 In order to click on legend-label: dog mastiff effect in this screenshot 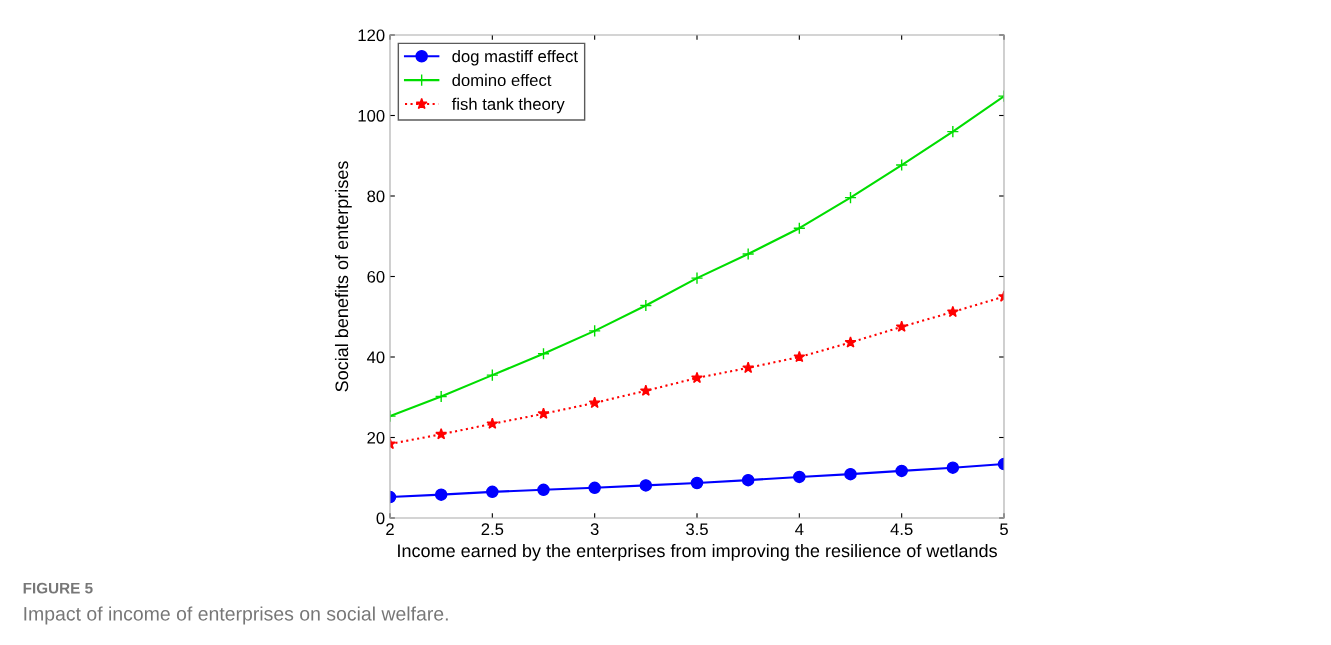, I will do `click(515, 58)`.